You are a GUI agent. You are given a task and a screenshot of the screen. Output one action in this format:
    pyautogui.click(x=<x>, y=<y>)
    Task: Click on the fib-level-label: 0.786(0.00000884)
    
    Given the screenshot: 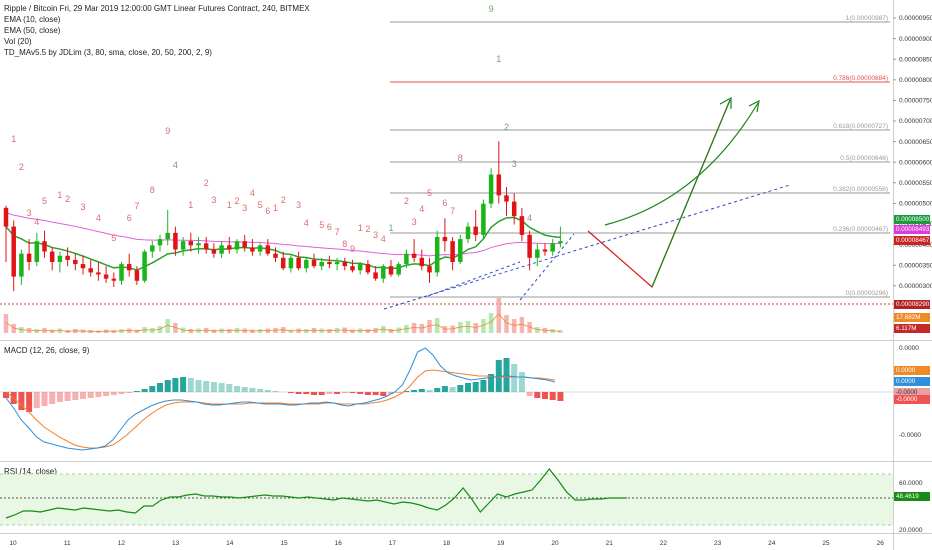 What is the action you would take?
    pyautogui.click(x=860, y=78)
    